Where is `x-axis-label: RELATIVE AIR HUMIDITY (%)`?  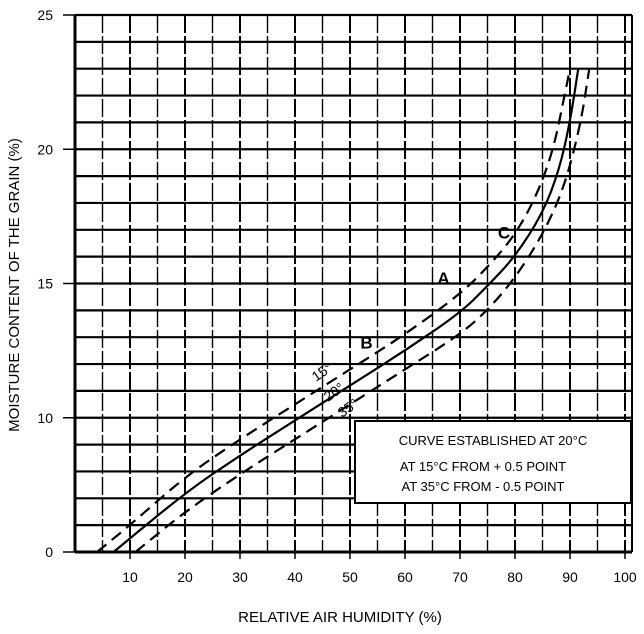 x-axis-label: RELATIVE AIR HUMIDITY (%) is located at coordinates (340, 617).